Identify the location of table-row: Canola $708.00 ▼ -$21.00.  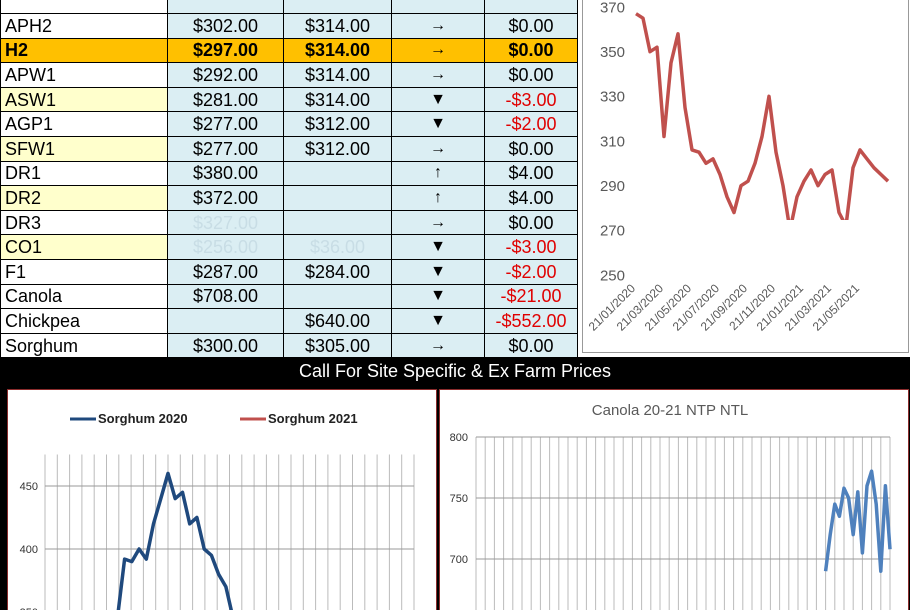
(289, 296).